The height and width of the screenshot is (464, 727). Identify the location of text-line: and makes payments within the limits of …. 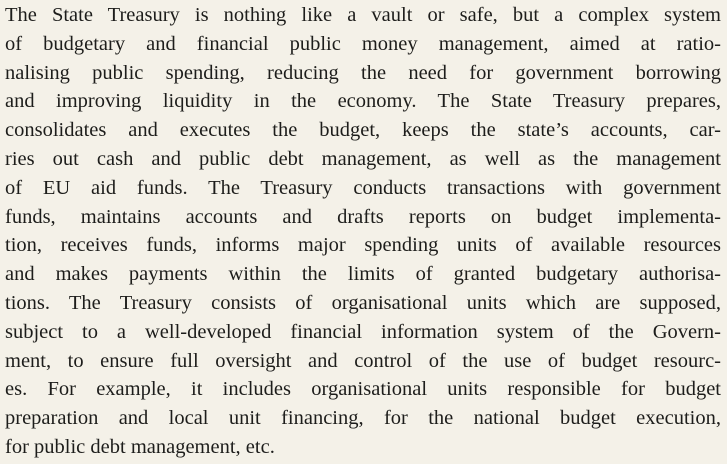
(363, 274).